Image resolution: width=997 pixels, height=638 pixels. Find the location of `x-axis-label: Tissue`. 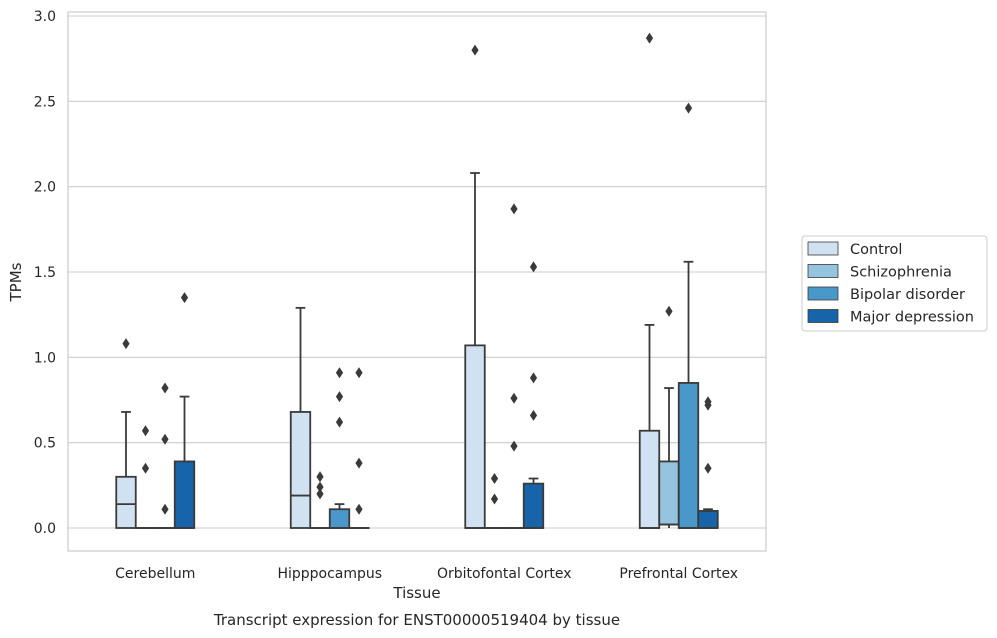

x-axis-label: Tissue is located at coordinates (416, 593).